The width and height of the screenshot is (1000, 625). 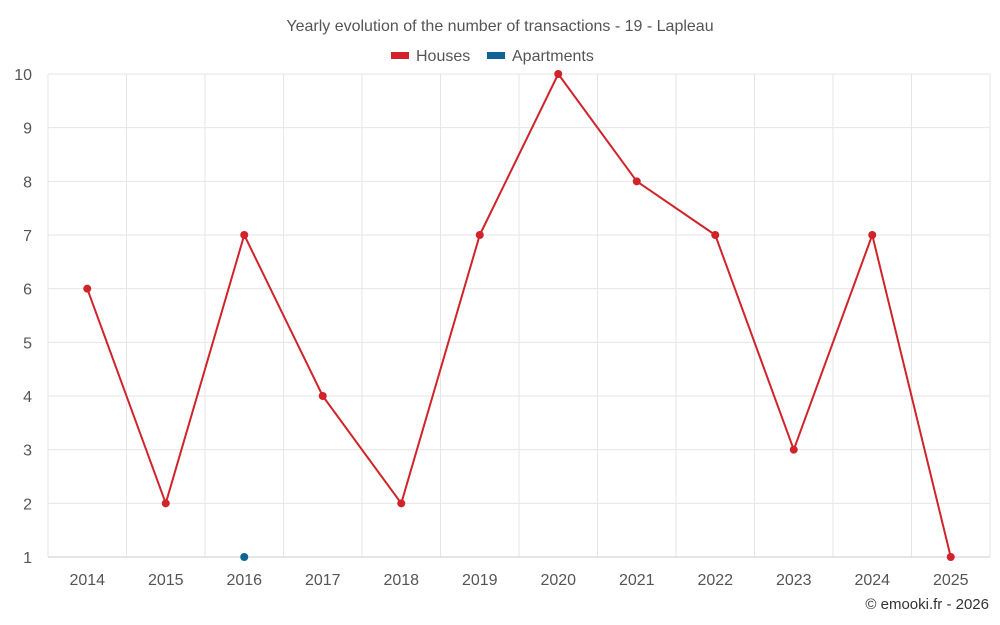 What do you see at coordinates (244, 235) in the screenshot?
I see `data-point-houses-2016` at bounding box center [244, 235].